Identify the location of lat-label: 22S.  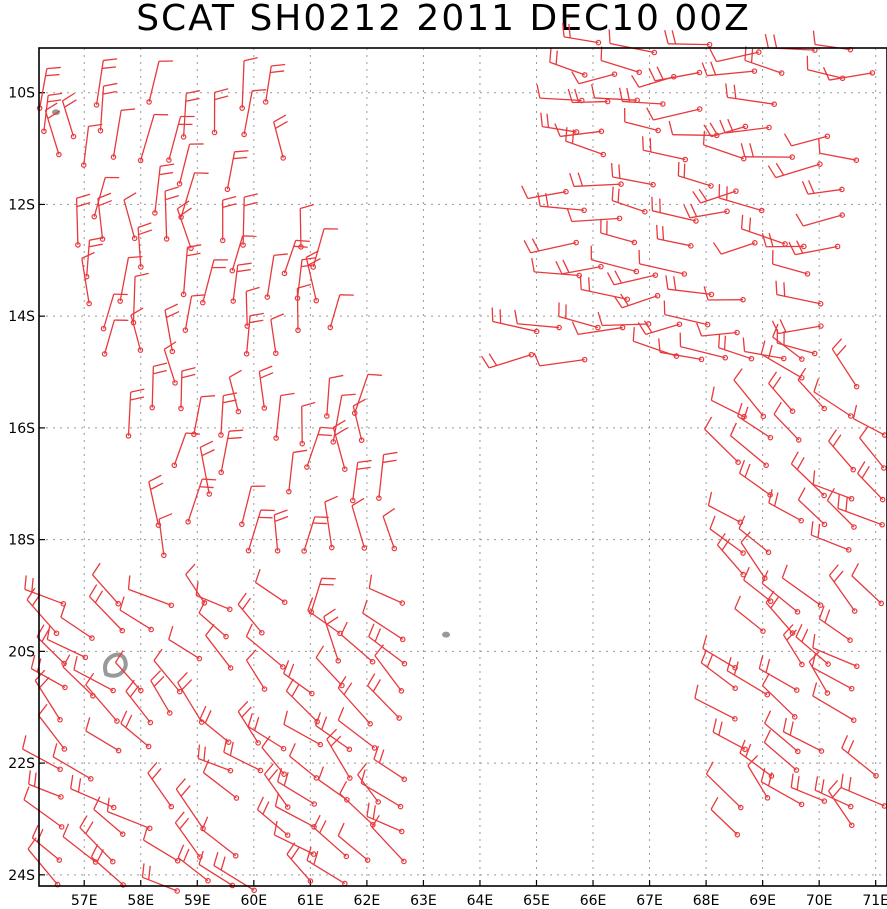
(21, 764).